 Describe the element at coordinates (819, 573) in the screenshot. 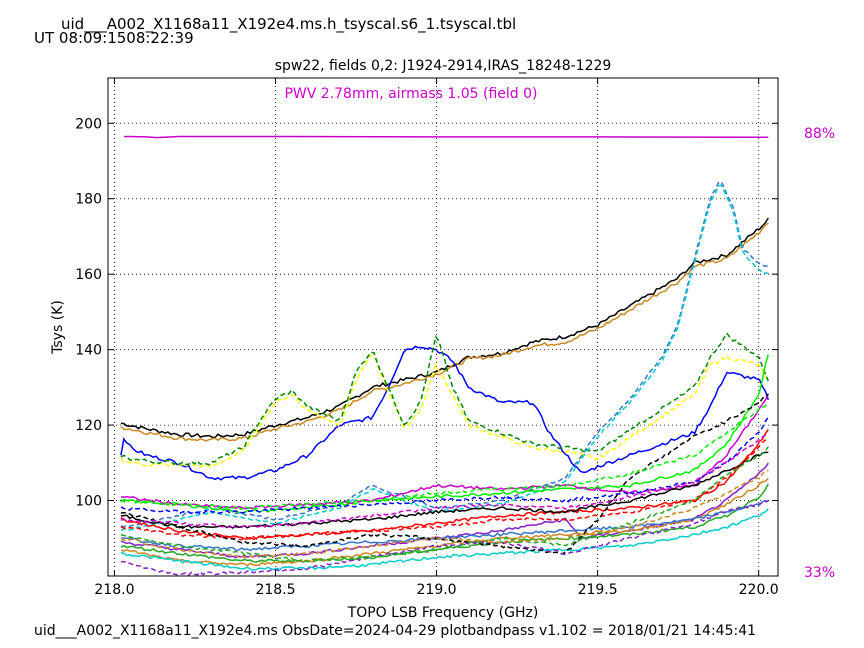

I see `transmission-label-bottom: 33%` at that location.